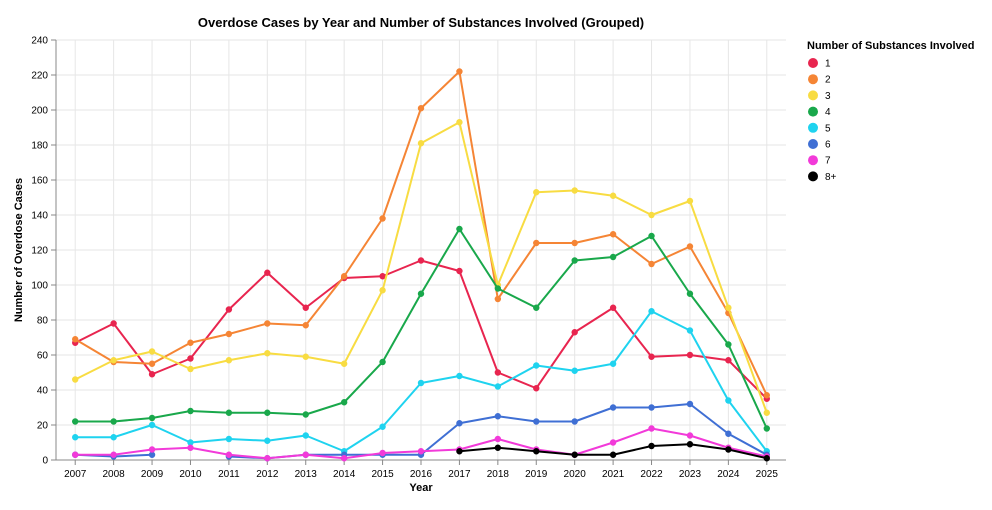 The height and width of the screenshot is (510, 992). Describe the element at coordinates (43, 391) in the screenshot. I see `y-tick-label: 40` at that location.